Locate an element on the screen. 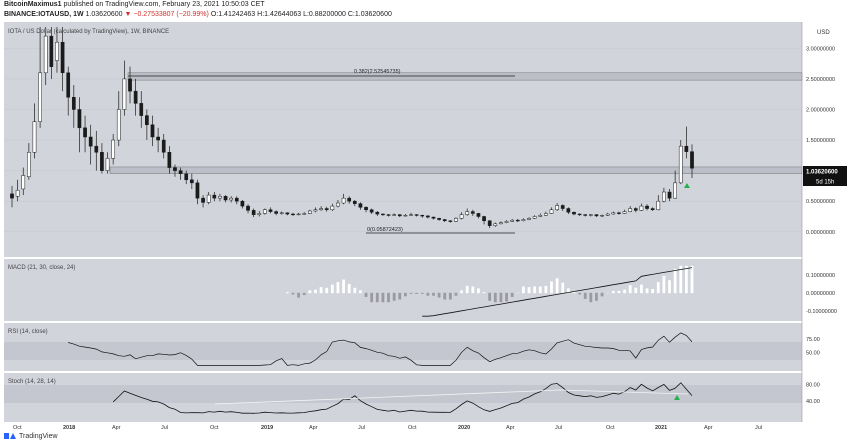  price-tag is located at coordinates (825, 171).